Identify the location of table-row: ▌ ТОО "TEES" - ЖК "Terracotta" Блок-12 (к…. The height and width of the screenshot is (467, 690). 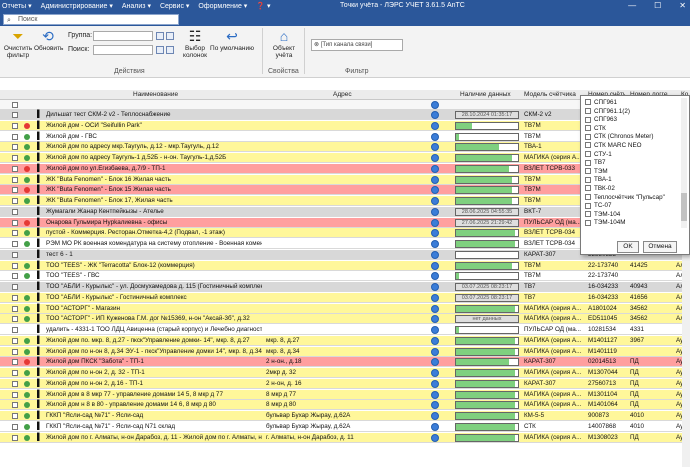
(345, 265).